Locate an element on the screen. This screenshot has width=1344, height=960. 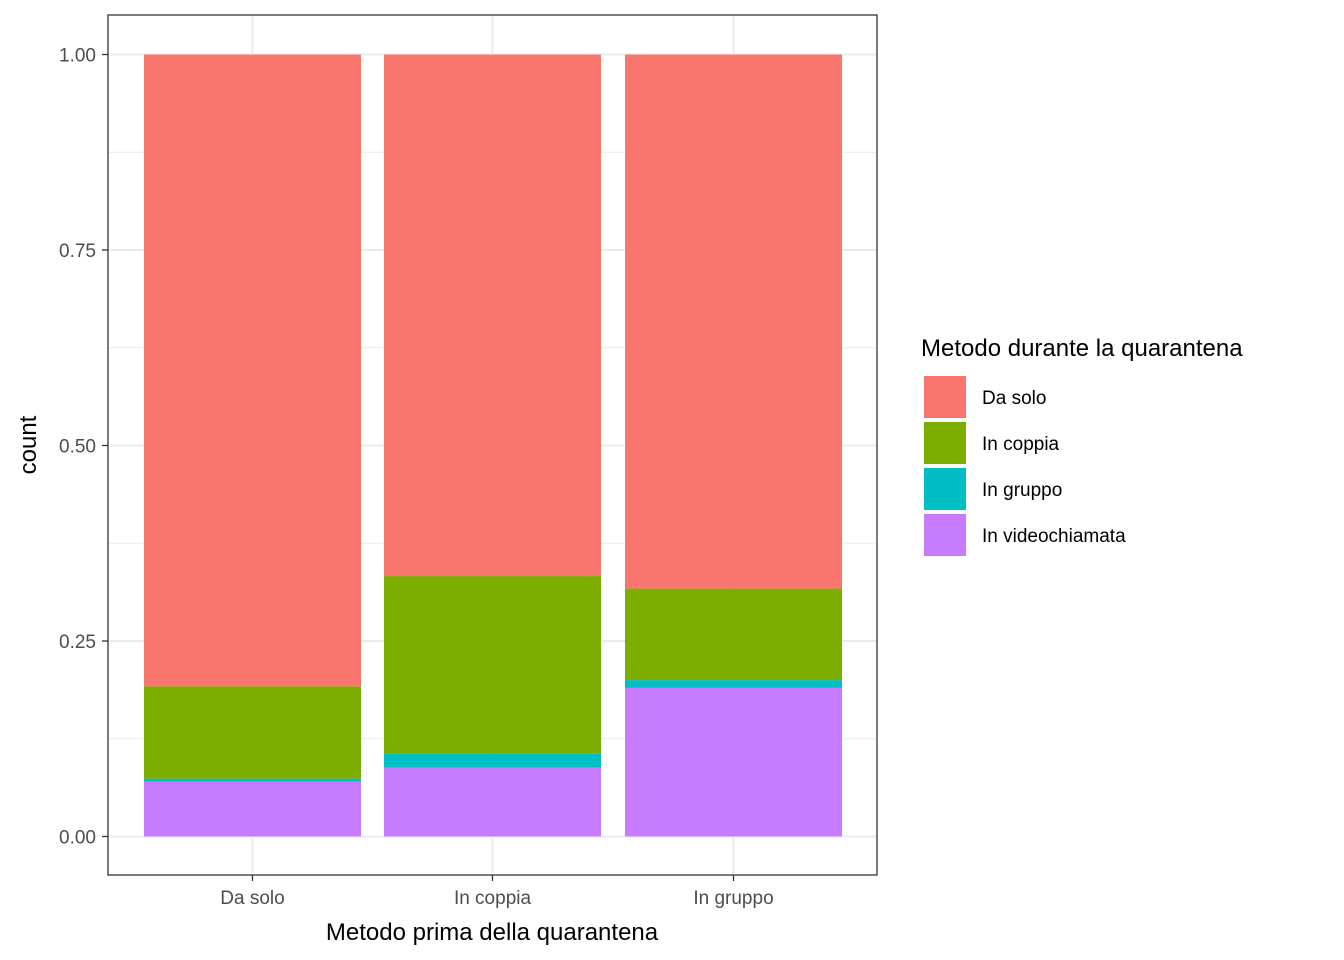
y-axis-ticks: 0.00 0.25 0.50 0.75 1.00 is located at coordinates (83, 447).